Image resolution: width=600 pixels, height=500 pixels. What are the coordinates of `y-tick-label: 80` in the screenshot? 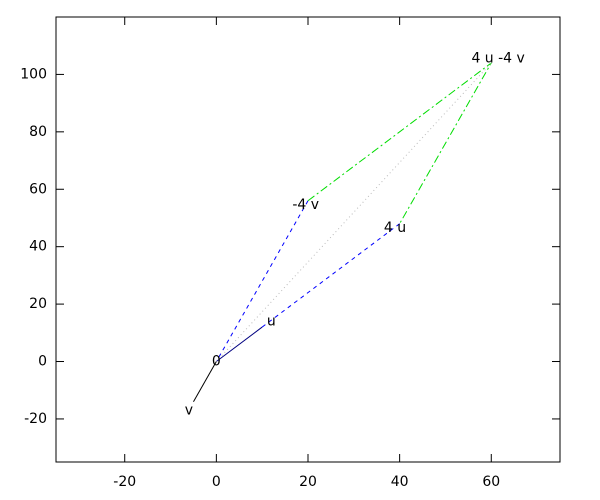 It's located at (38, 132).